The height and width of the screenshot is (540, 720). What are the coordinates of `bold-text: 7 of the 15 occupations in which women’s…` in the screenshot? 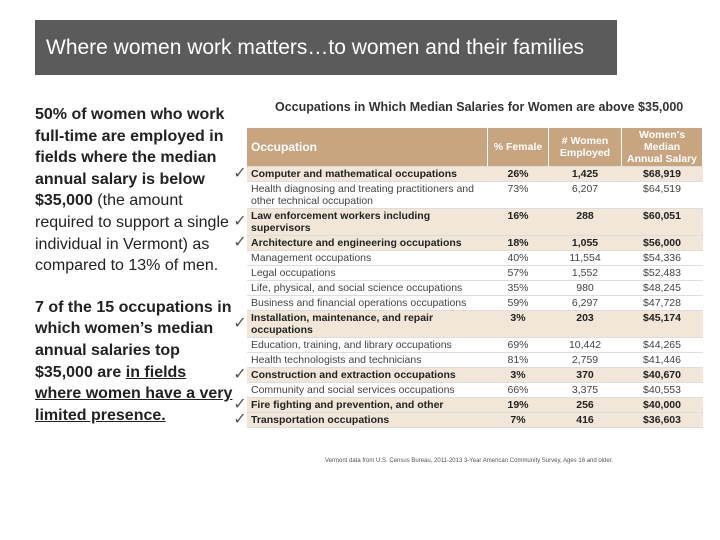 It's located at (133, 339).